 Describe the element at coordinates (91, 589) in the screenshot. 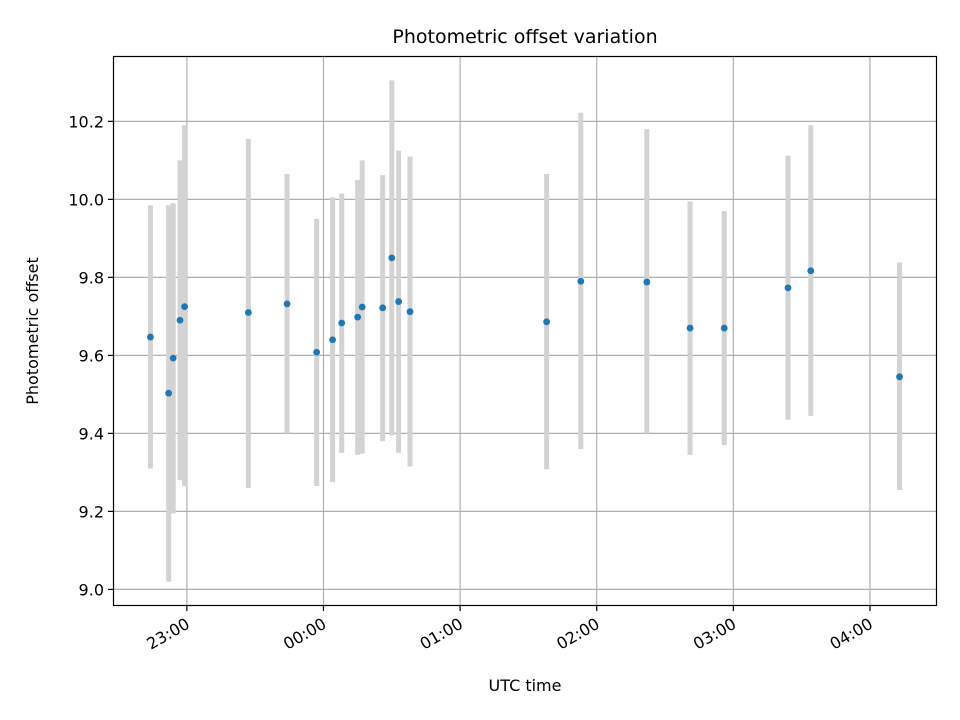

I see `y-tick-label: 9.0` at that location.